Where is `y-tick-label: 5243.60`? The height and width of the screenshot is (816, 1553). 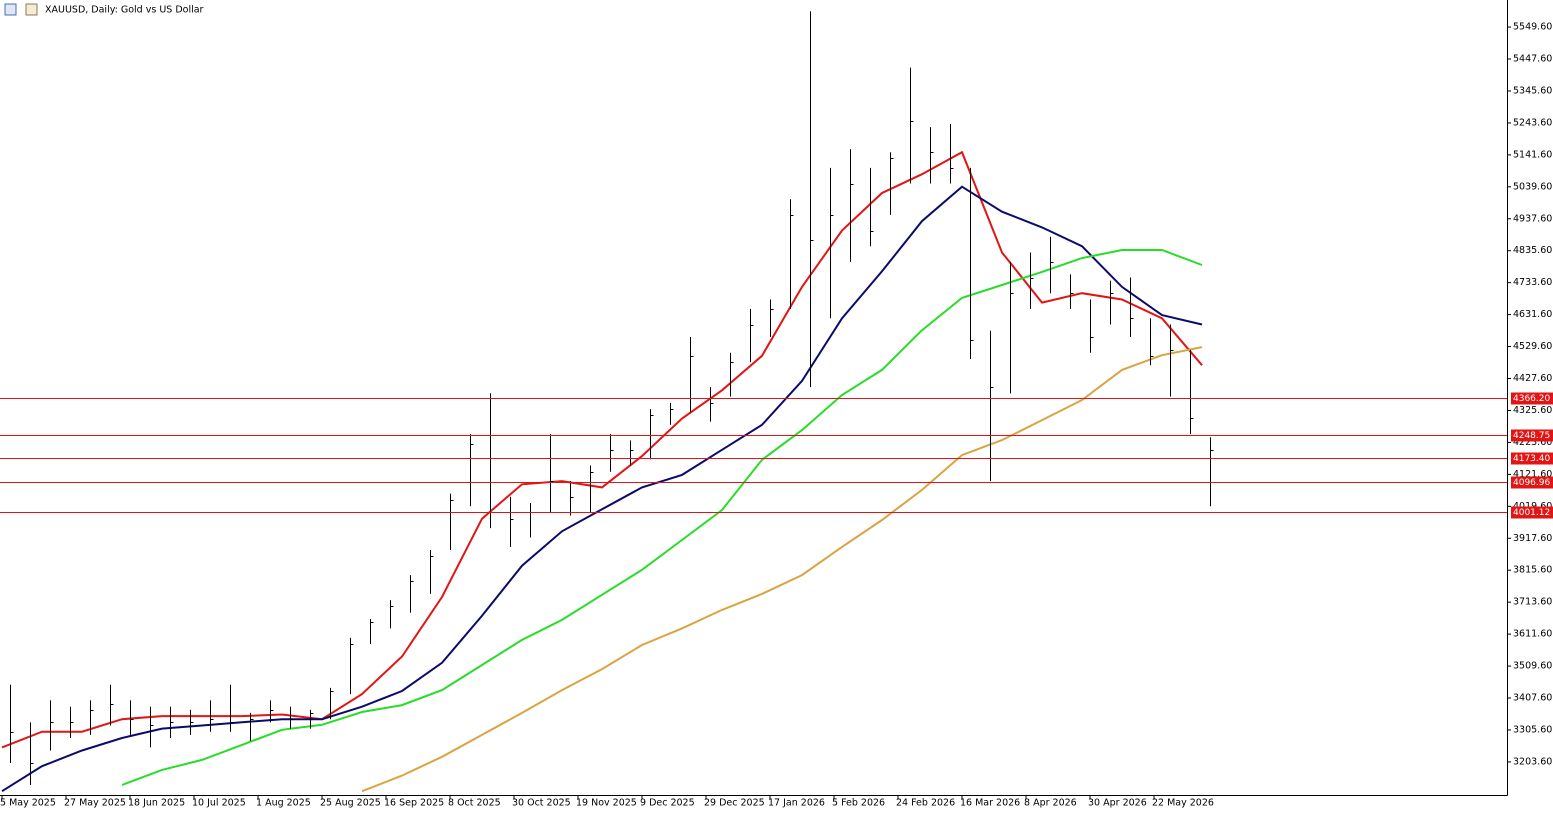 y-tick-label: 5243.60 is located at coordinates (1532, 122).